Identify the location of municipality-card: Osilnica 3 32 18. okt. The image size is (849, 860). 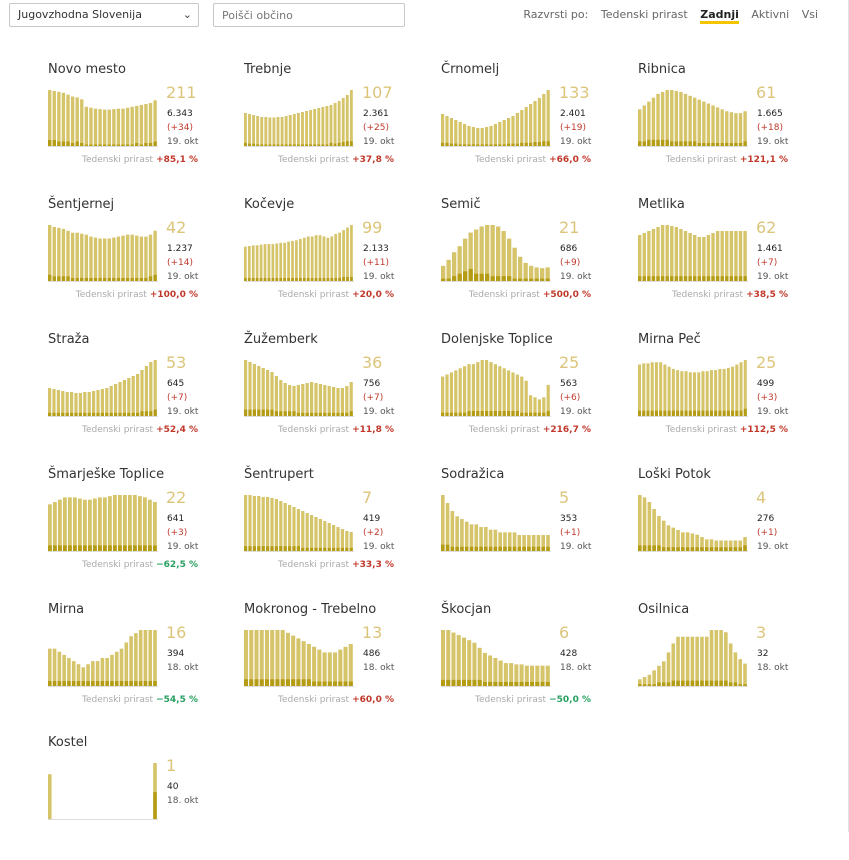
(723, 664).